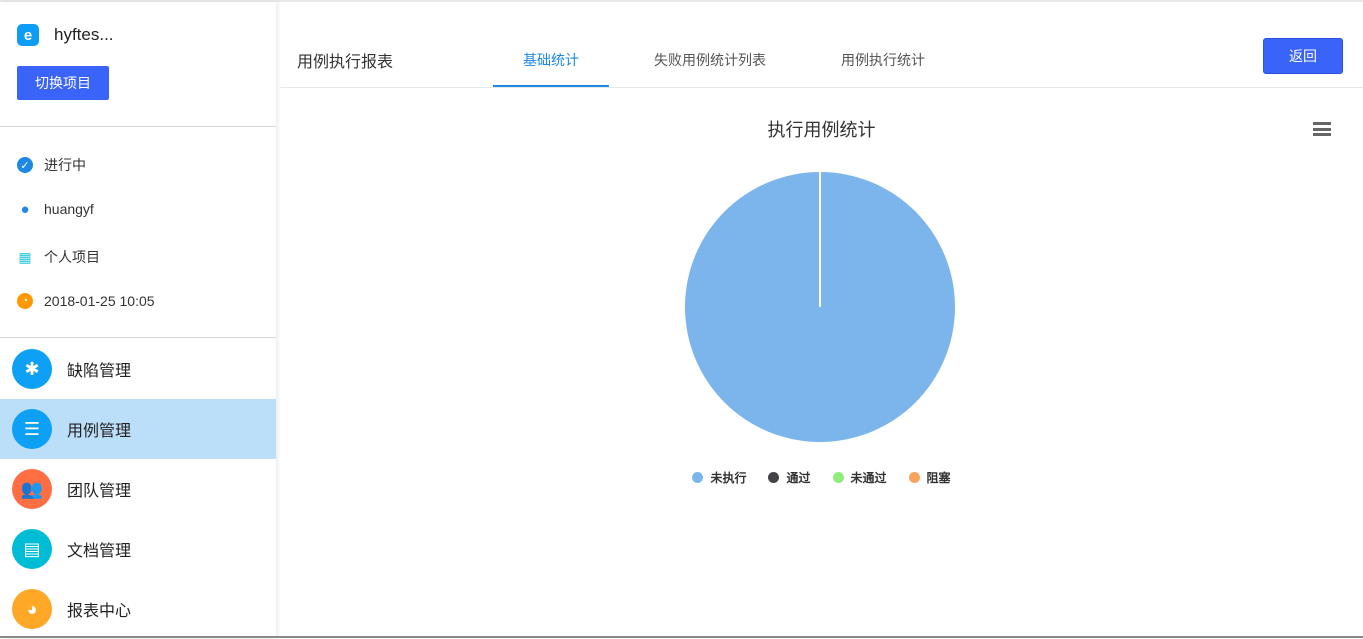 Image resolution: width=1363 pixels, height=639 pixels. I want to click on legend-item: 未执行, so click(719, 477).